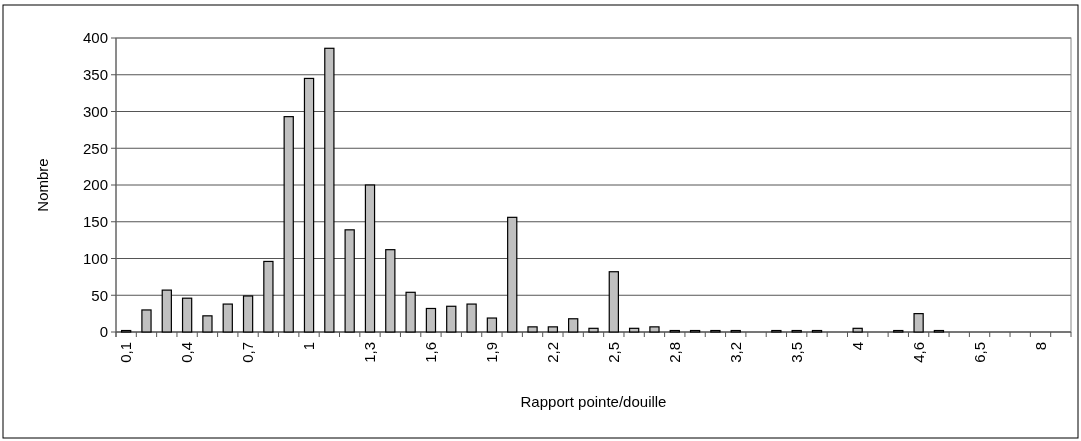  What do you see at coordinates (614, 352) in the screenshot?
I see `x-tick-label: 2,5` at bounding box center [614, 352].